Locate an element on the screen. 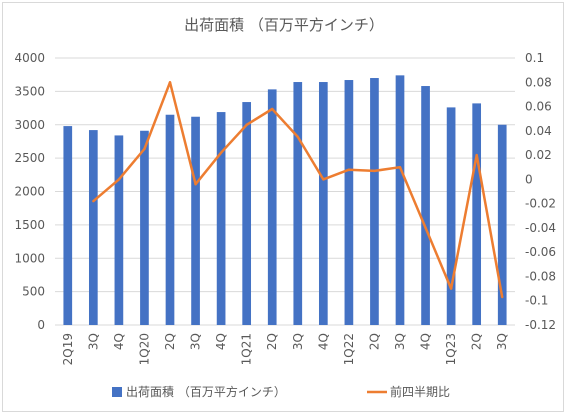 The image size is (568, 416). right-tick-label: -0.1 is located at coordinates (536, 301).